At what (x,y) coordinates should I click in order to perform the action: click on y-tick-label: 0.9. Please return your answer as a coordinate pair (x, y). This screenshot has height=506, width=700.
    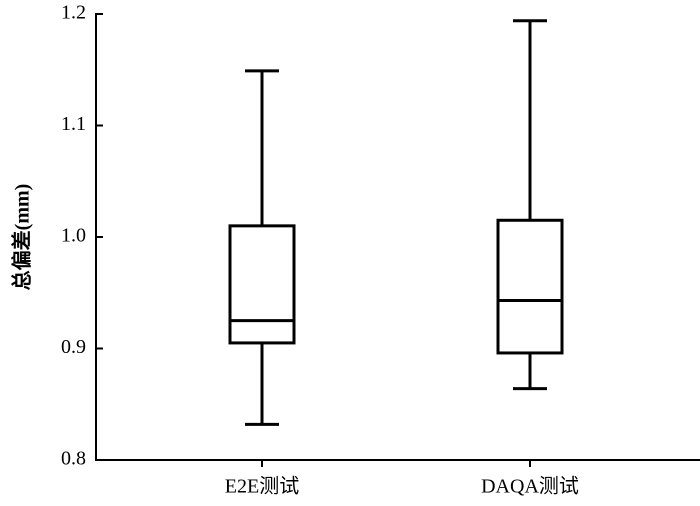
    Looking at the image, I should click on (73, 347).